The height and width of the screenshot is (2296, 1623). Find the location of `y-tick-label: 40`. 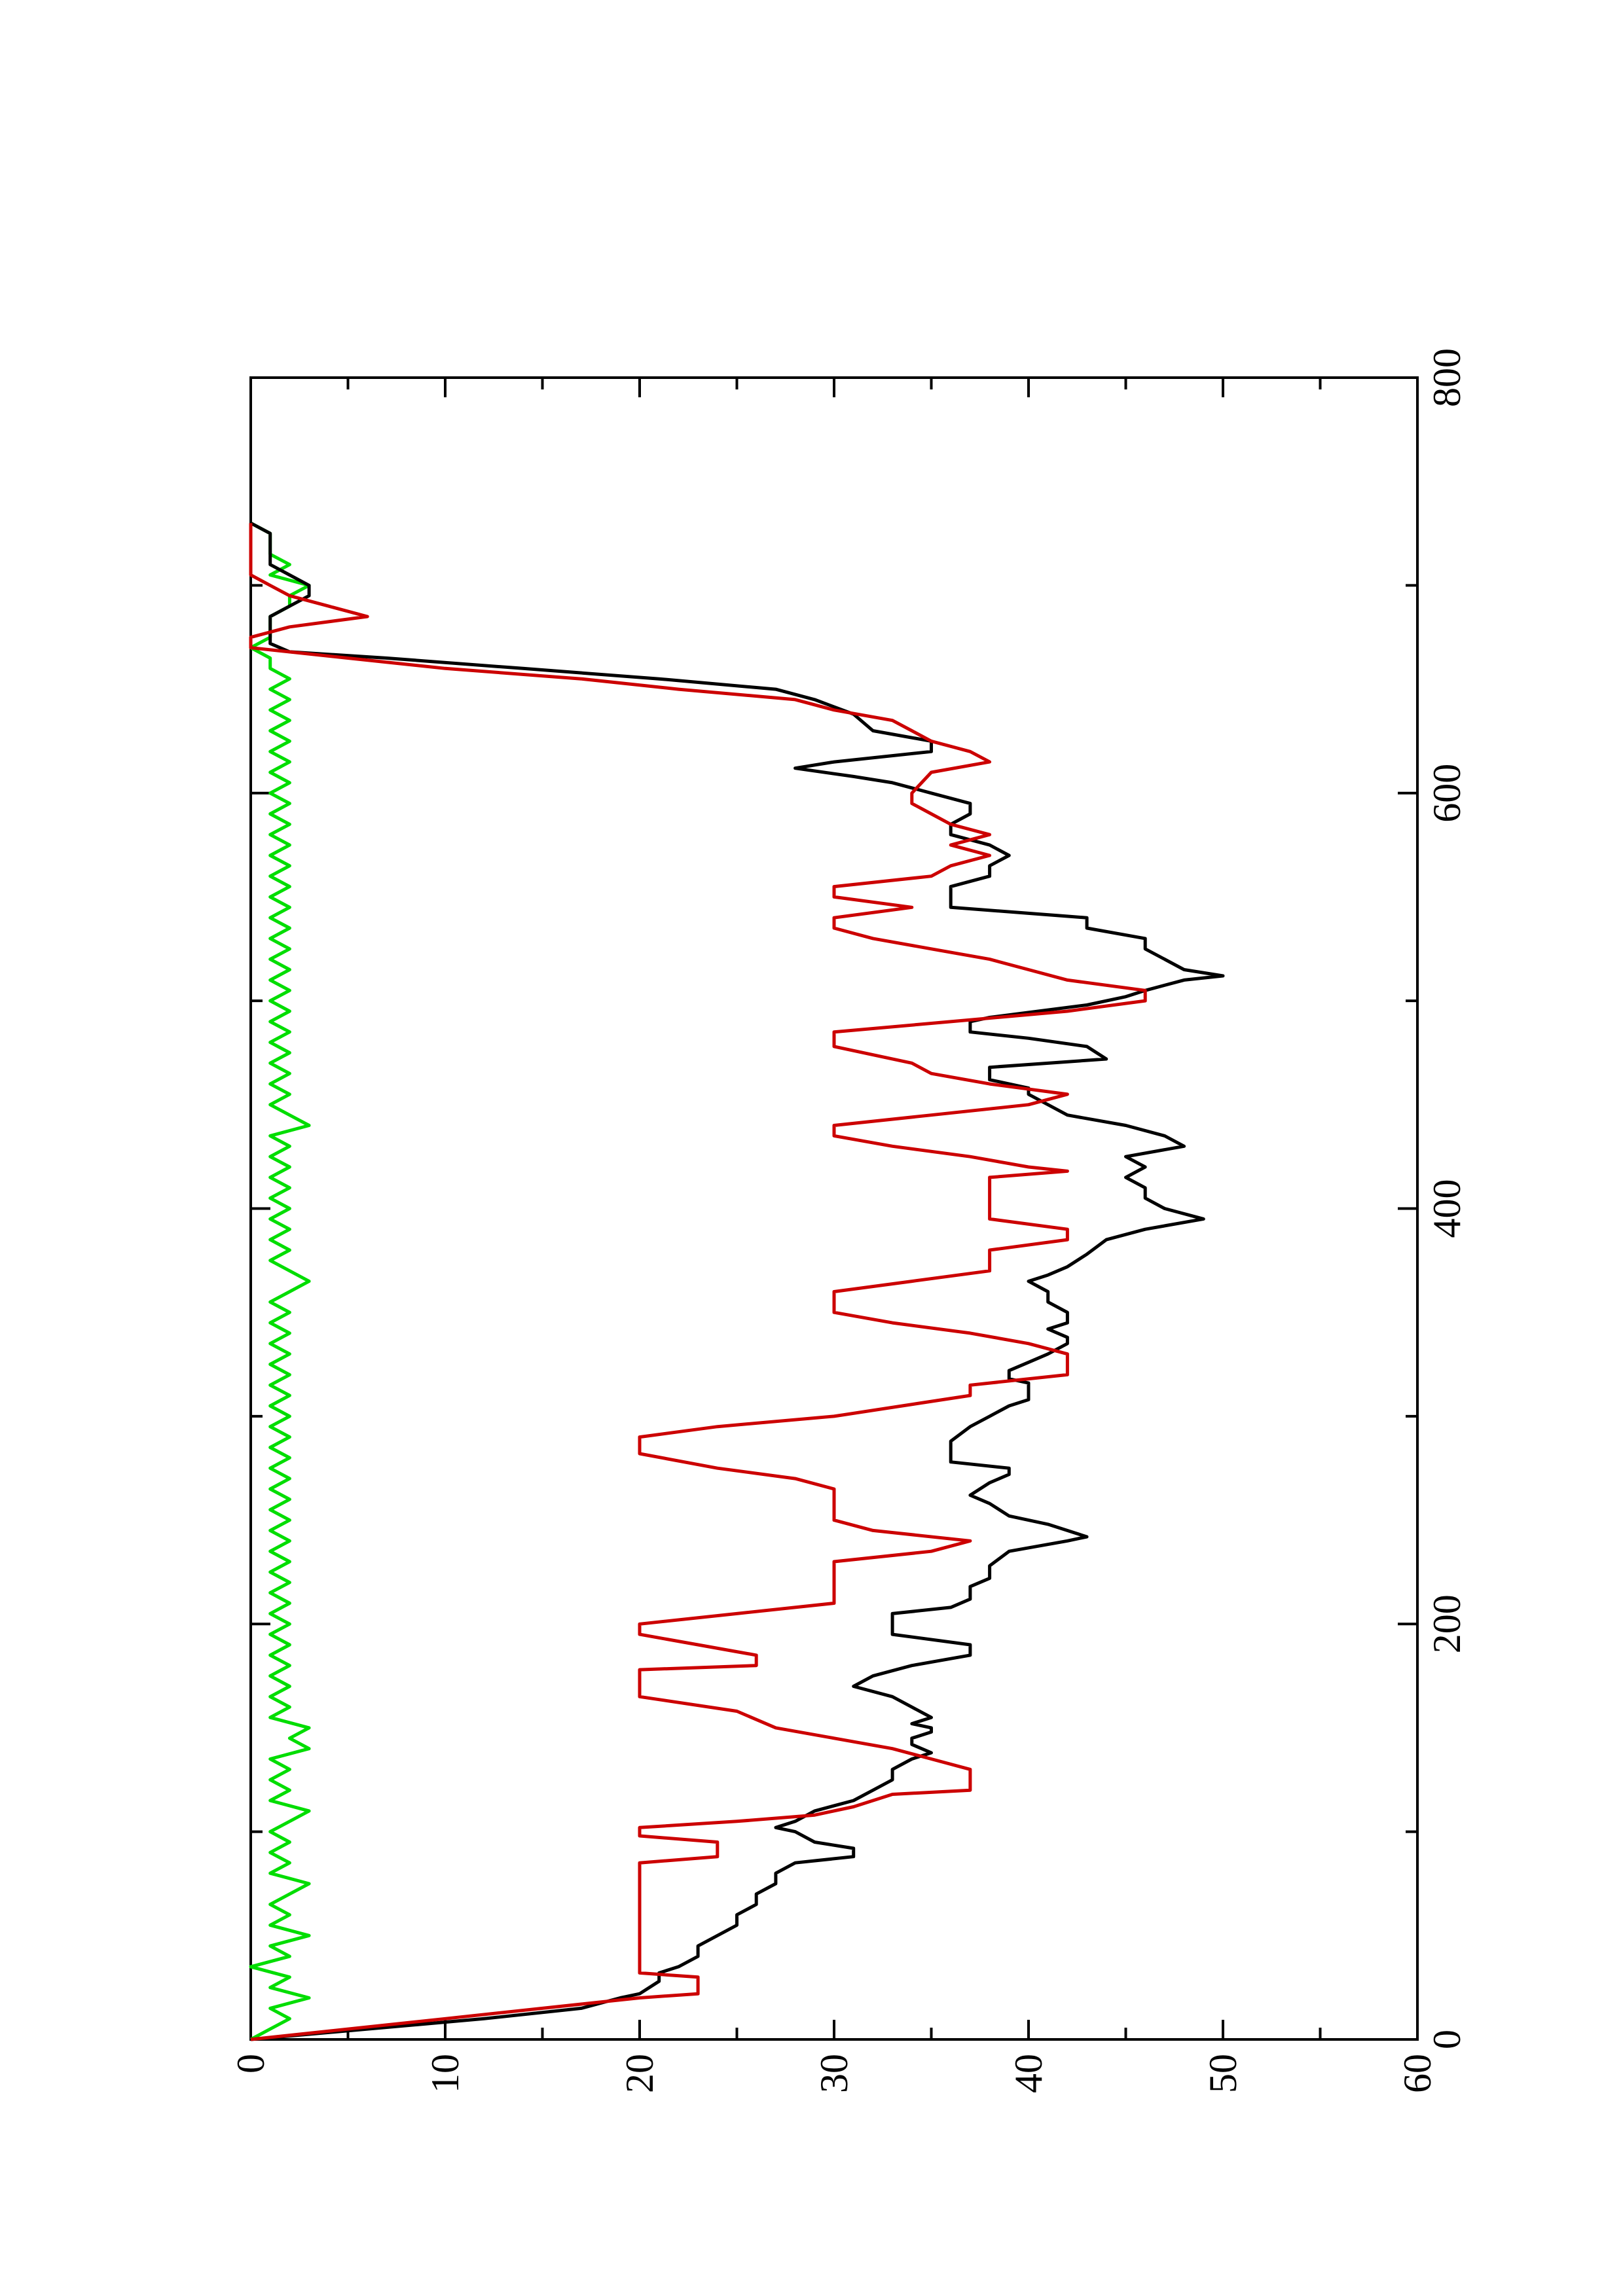

y-tick-label: 40 is located at coordinates (1028, 2073).